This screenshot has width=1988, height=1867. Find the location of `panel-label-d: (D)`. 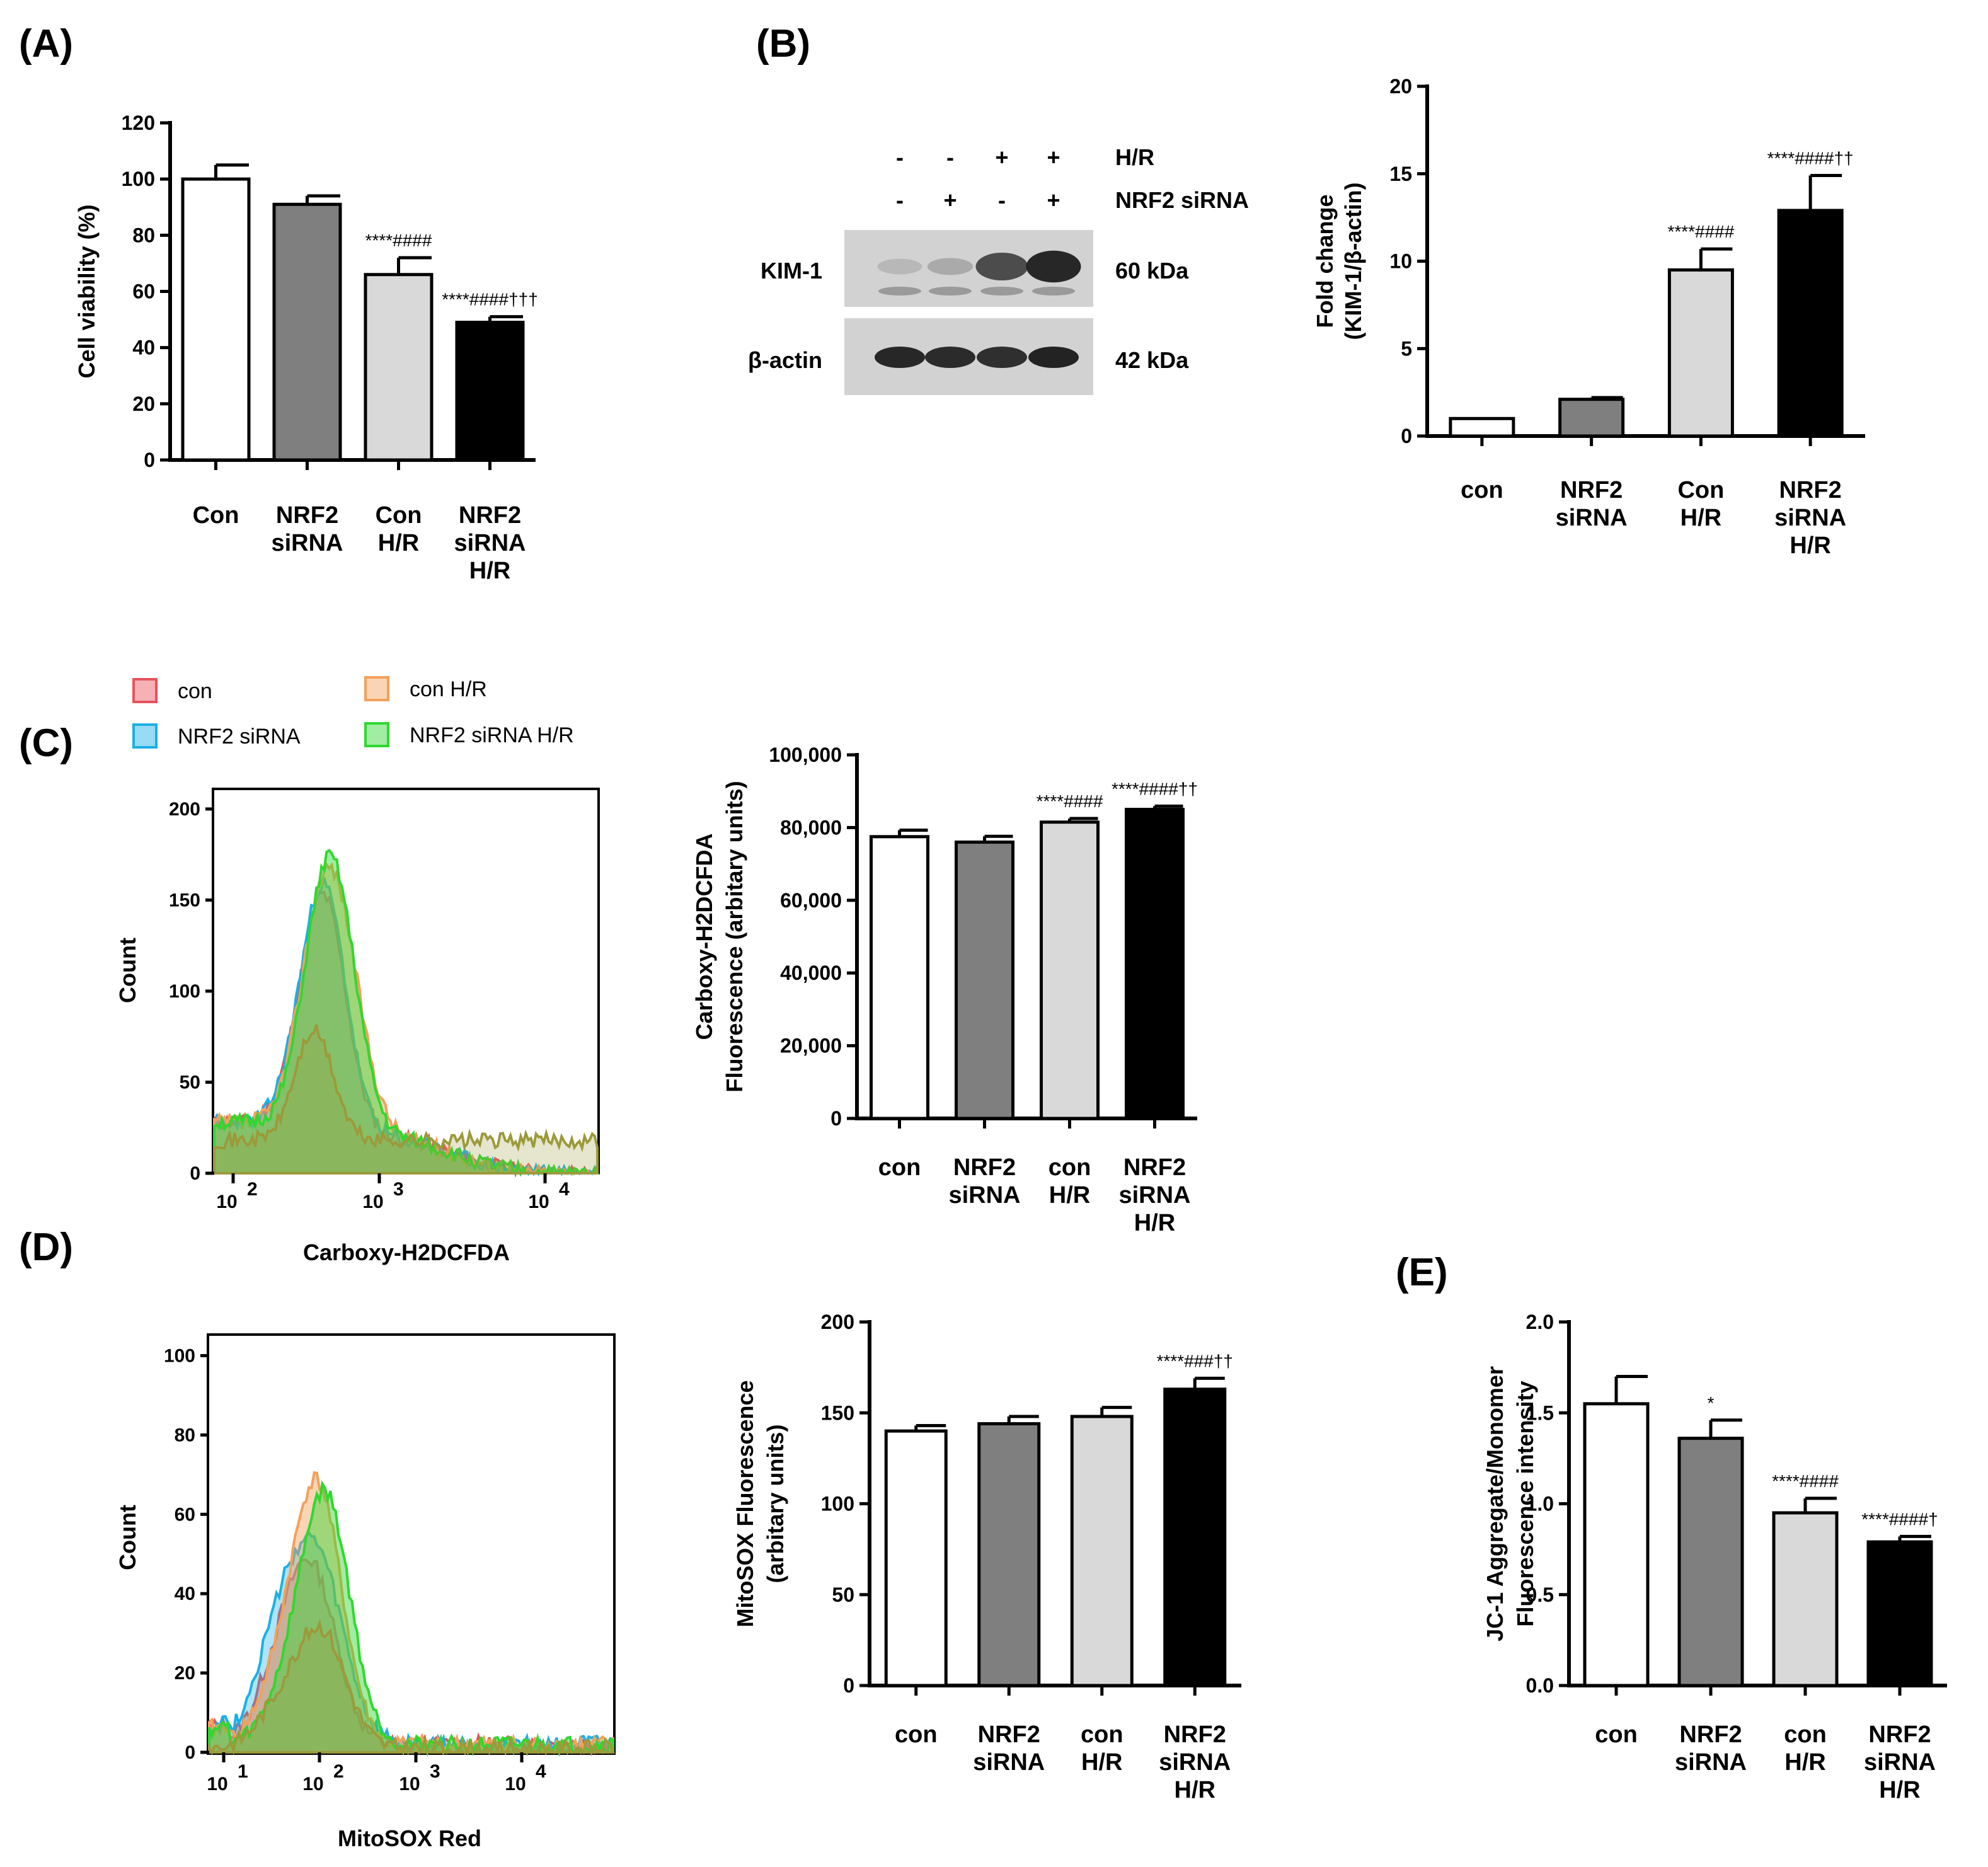

panel-label-d: (D) is located at coordinates (46, 1247).